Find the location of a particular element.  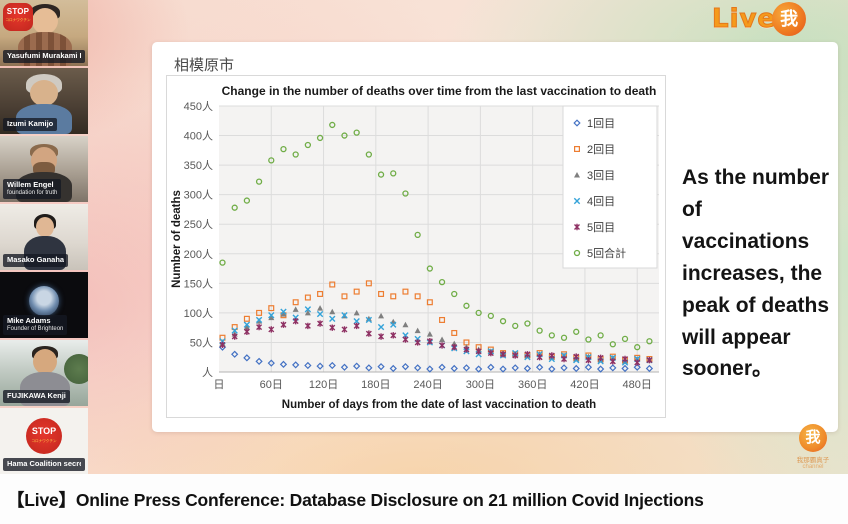

svg-text: 50人 is located at coordinates (201, 342).